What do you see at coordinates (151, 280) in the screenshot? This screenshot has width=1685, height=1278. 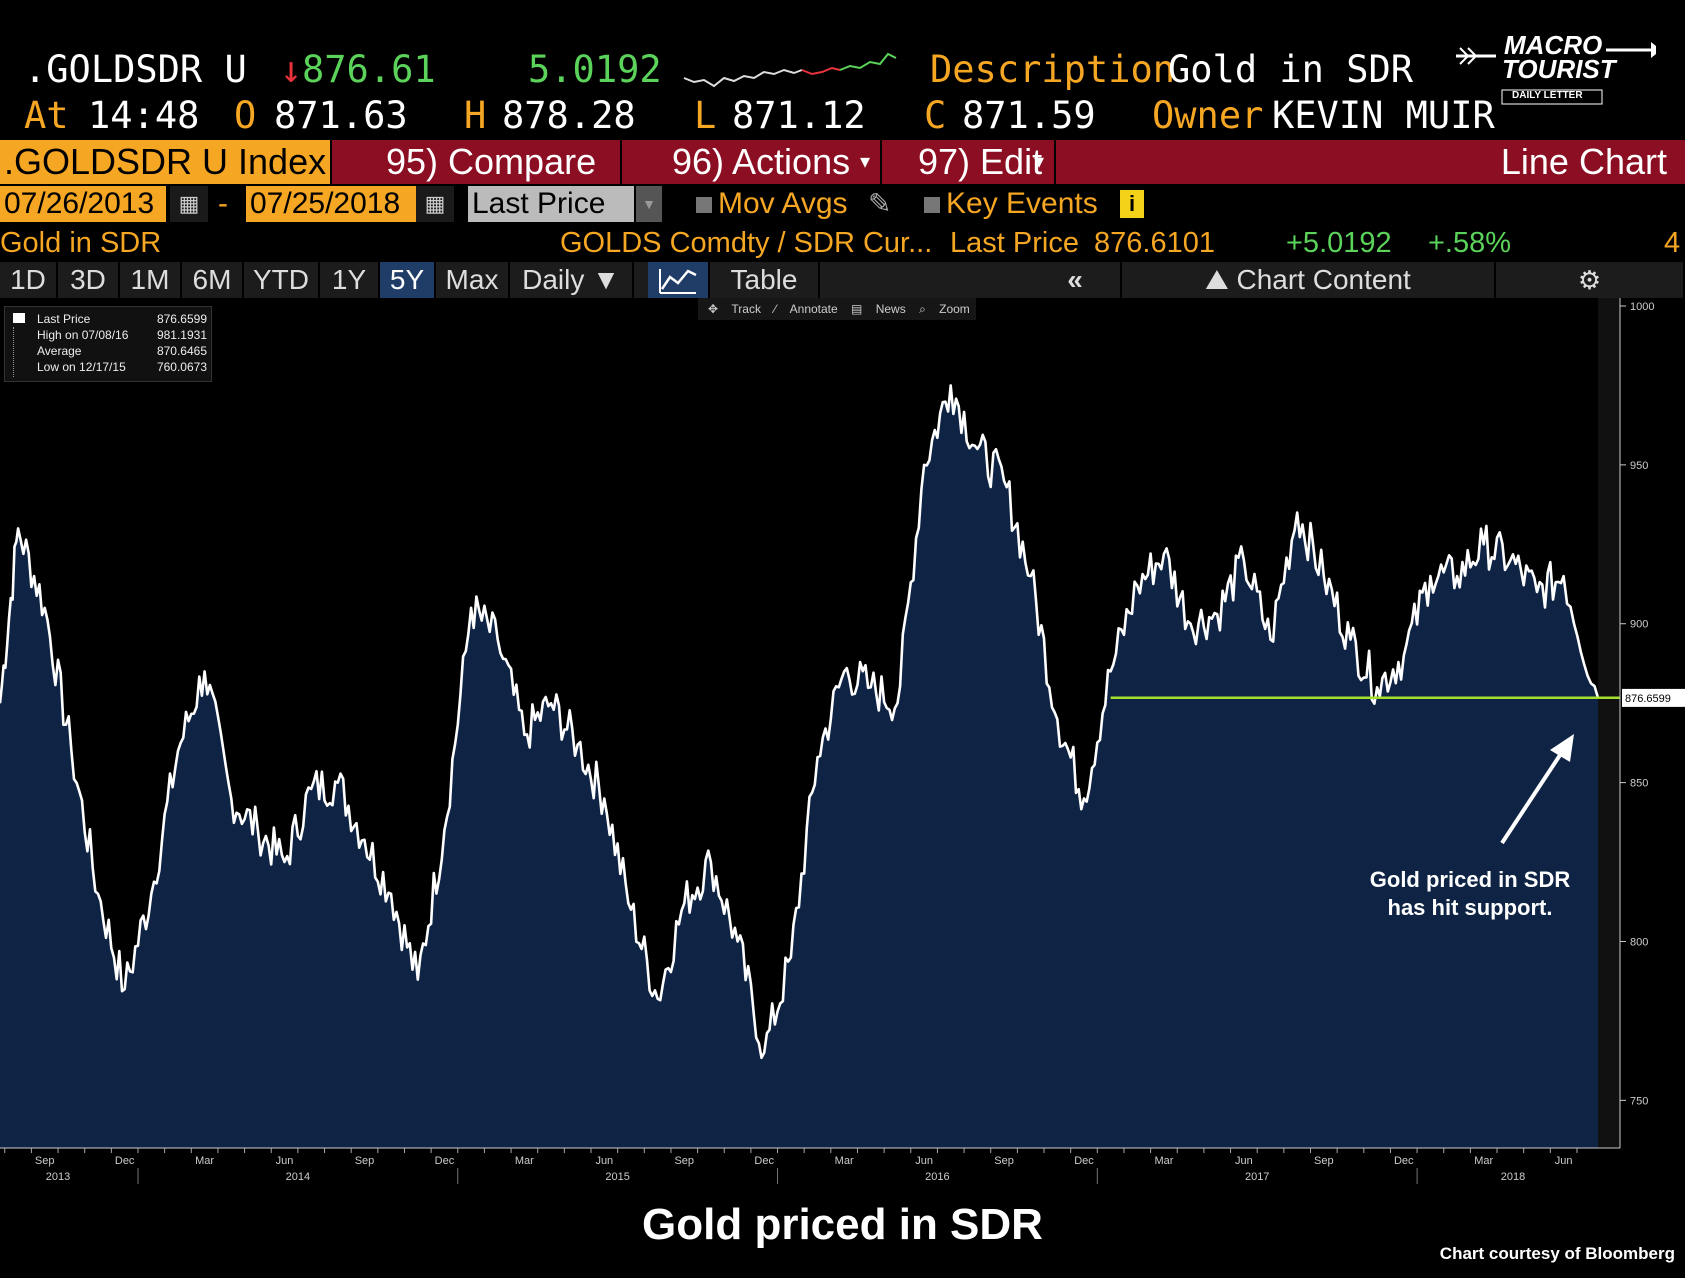 I see `tf-1m: 1M` at bounding box center [151, 280].